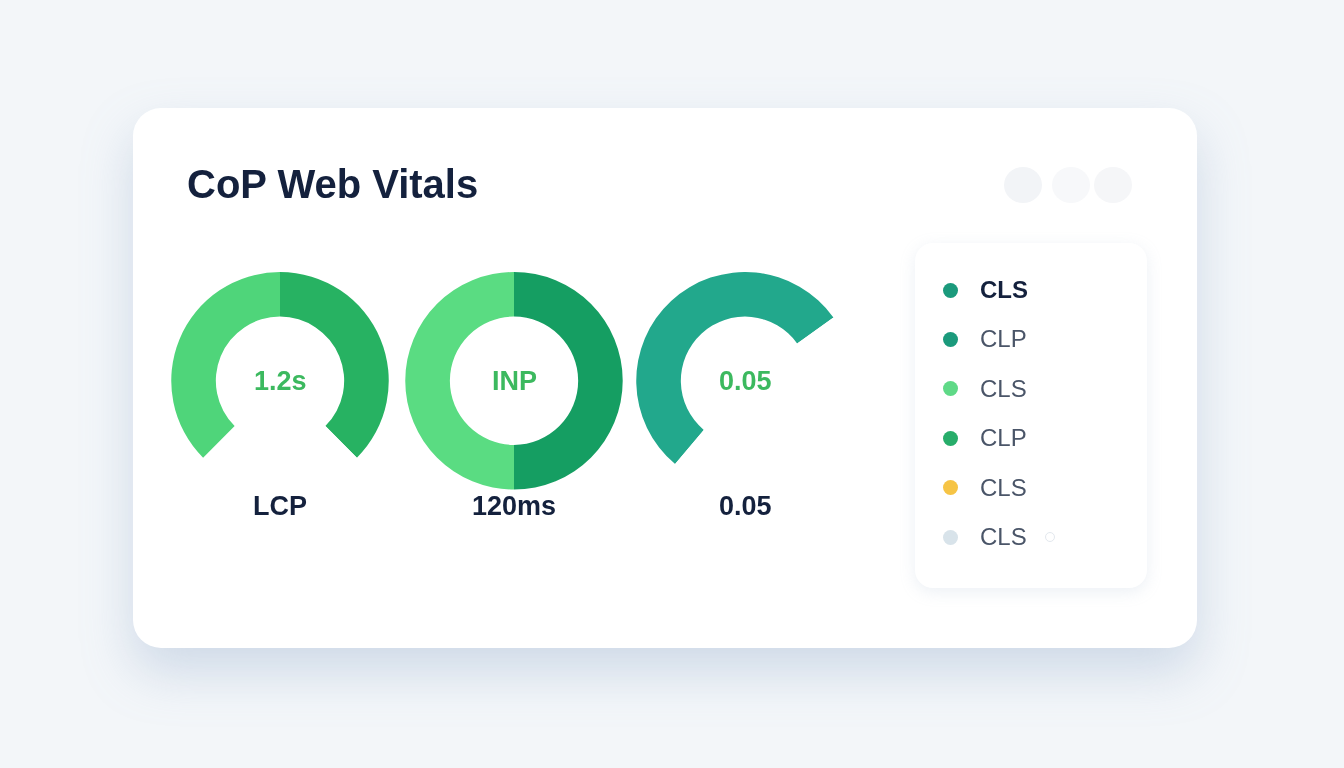  Describe the element at coordinates (514, 506) in the screenshot. I see `text: 120ms` at that location.